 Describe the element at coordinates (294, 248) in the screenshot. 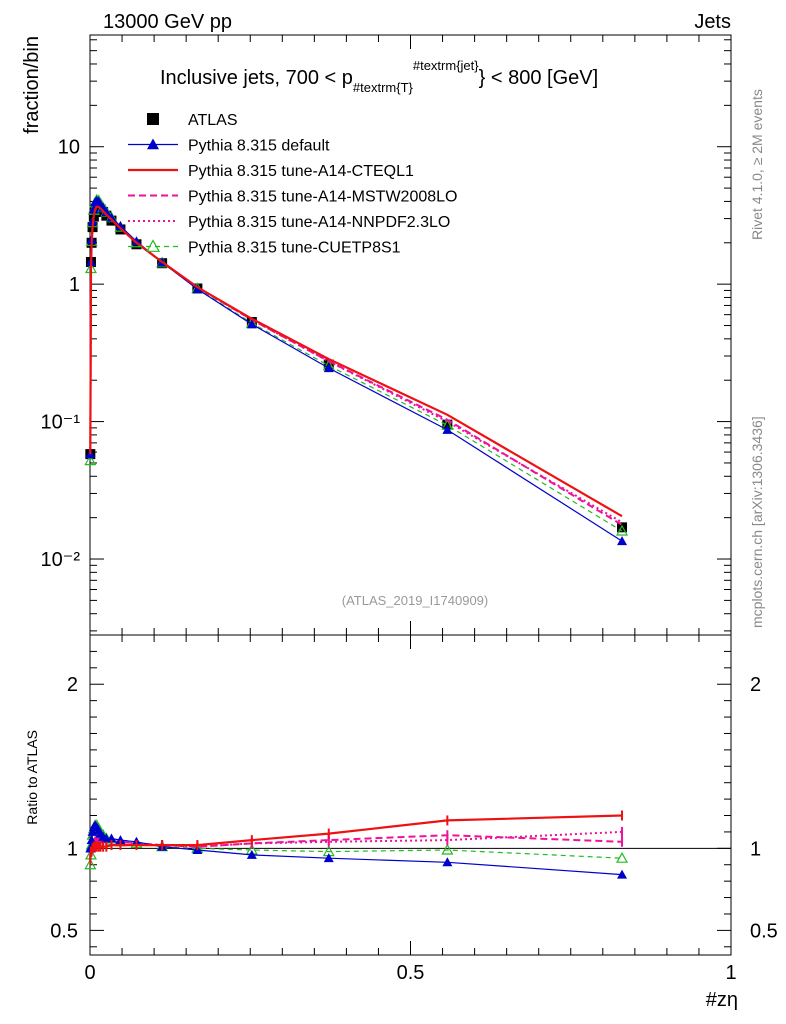

I see `legend-label: Pythia 8.315 tune-CUETP8S1` at that location.